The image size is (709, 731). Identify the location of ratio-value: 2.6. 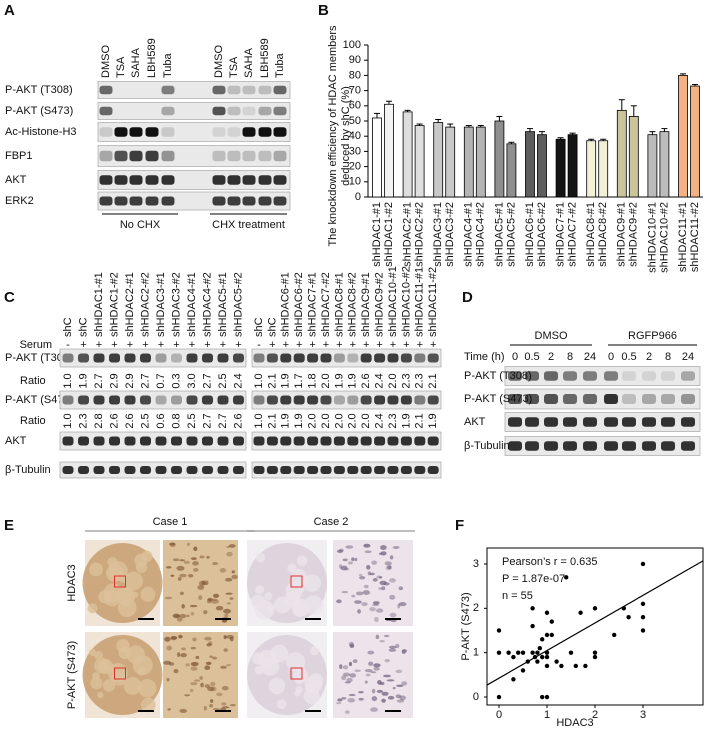
(114, 420).